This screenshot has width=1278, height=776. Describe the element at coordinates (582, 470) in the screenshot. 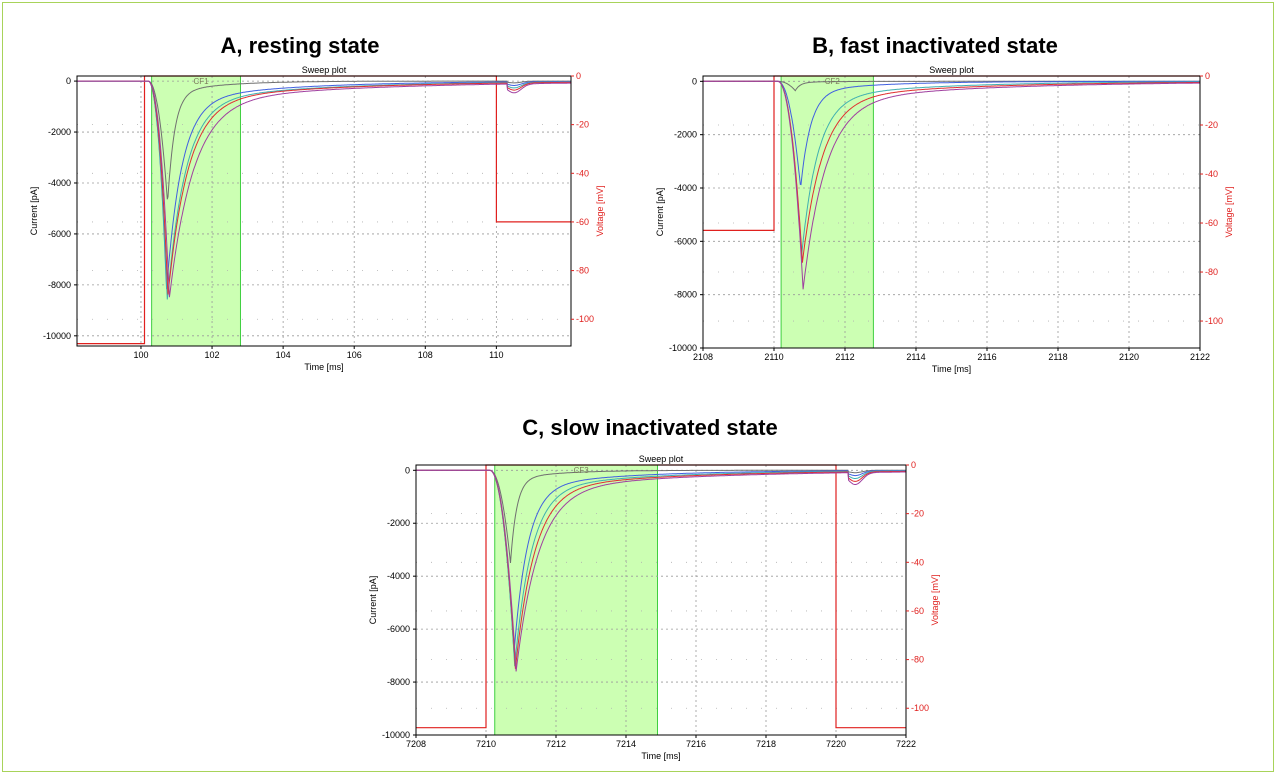

I see `cursor-label: CF3` at that location.